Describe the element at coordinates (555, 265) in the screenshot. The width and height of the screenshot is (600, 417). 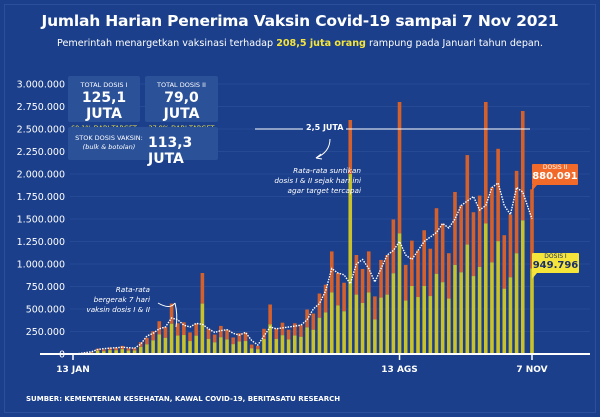
I see `dose1-callout-value: 949.796` at that location.